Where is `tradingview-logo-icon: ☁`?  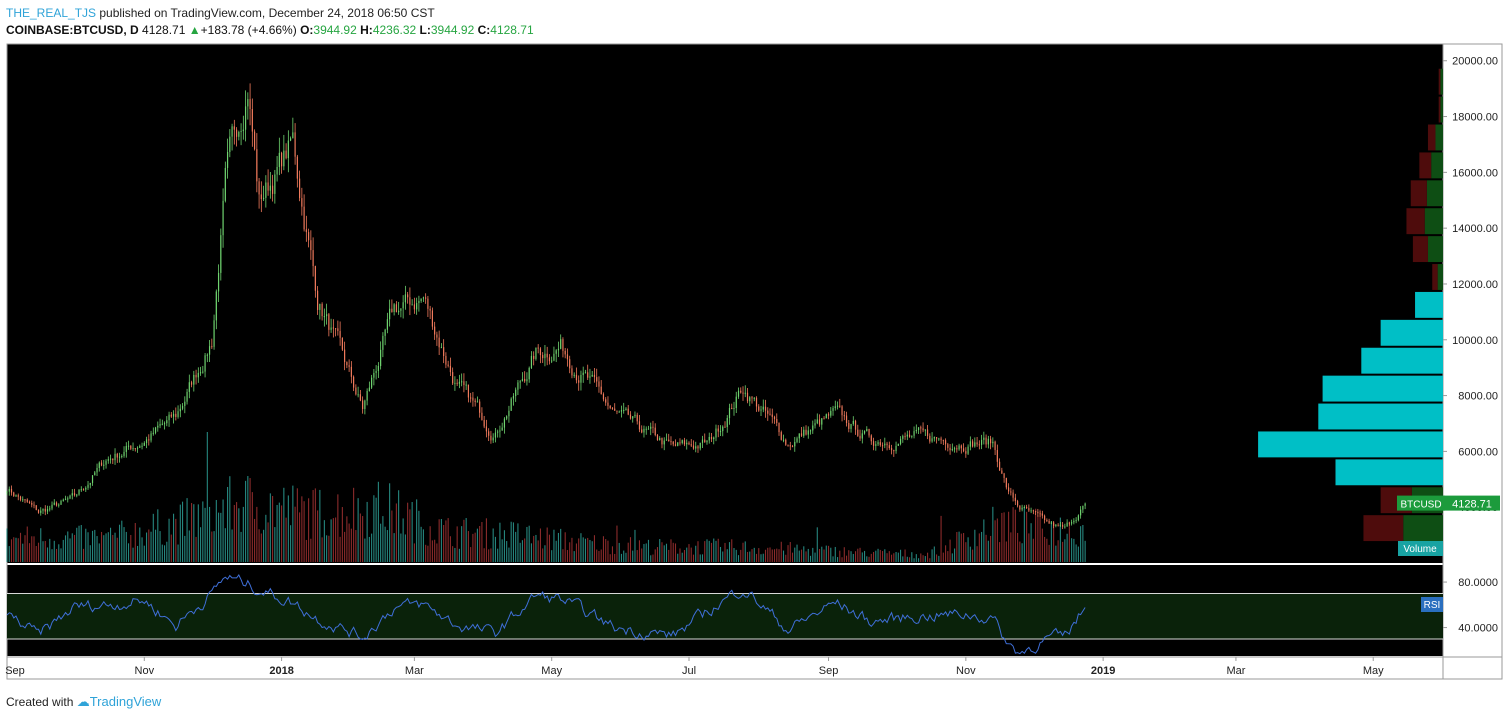 tradingview-logo-icon: ☁ is located at coordinates (83, 701).